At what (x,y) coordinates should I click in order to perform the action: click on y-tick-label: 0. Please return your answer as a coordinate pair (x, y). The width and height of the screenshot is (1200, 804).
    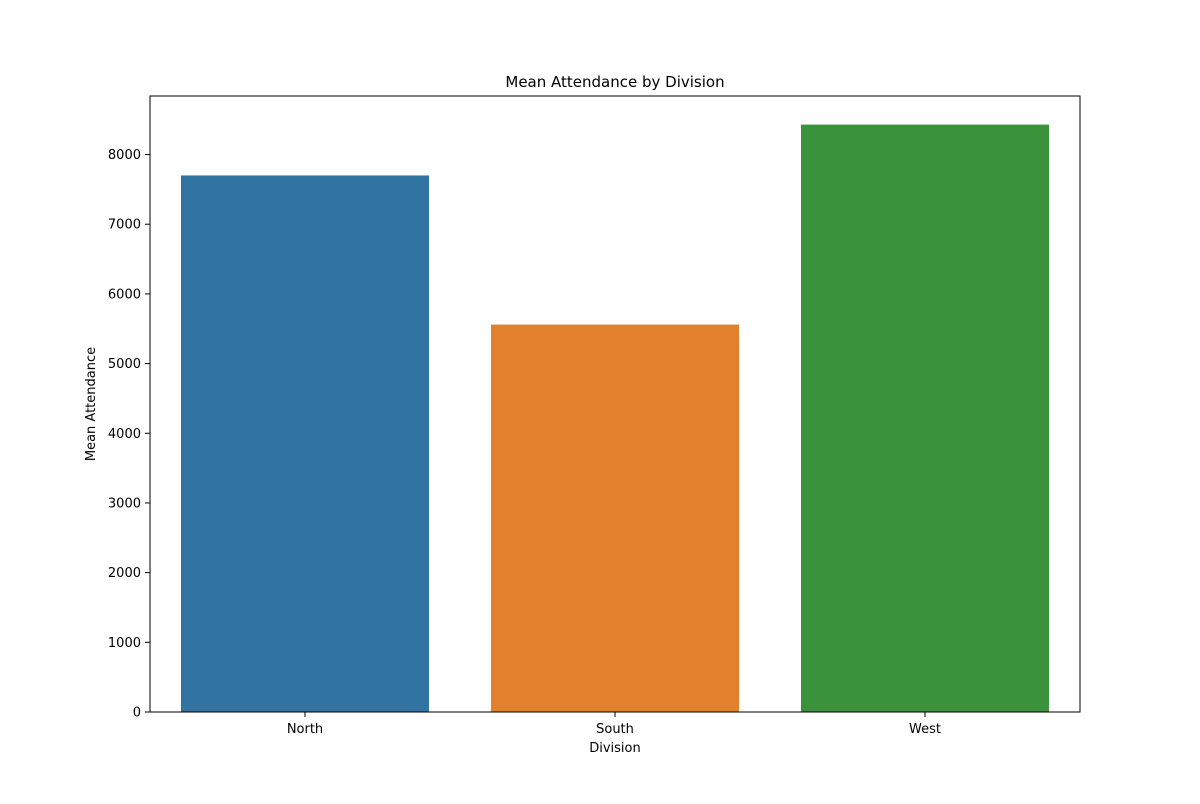
    Looking at the image, I should click on (137, 713).